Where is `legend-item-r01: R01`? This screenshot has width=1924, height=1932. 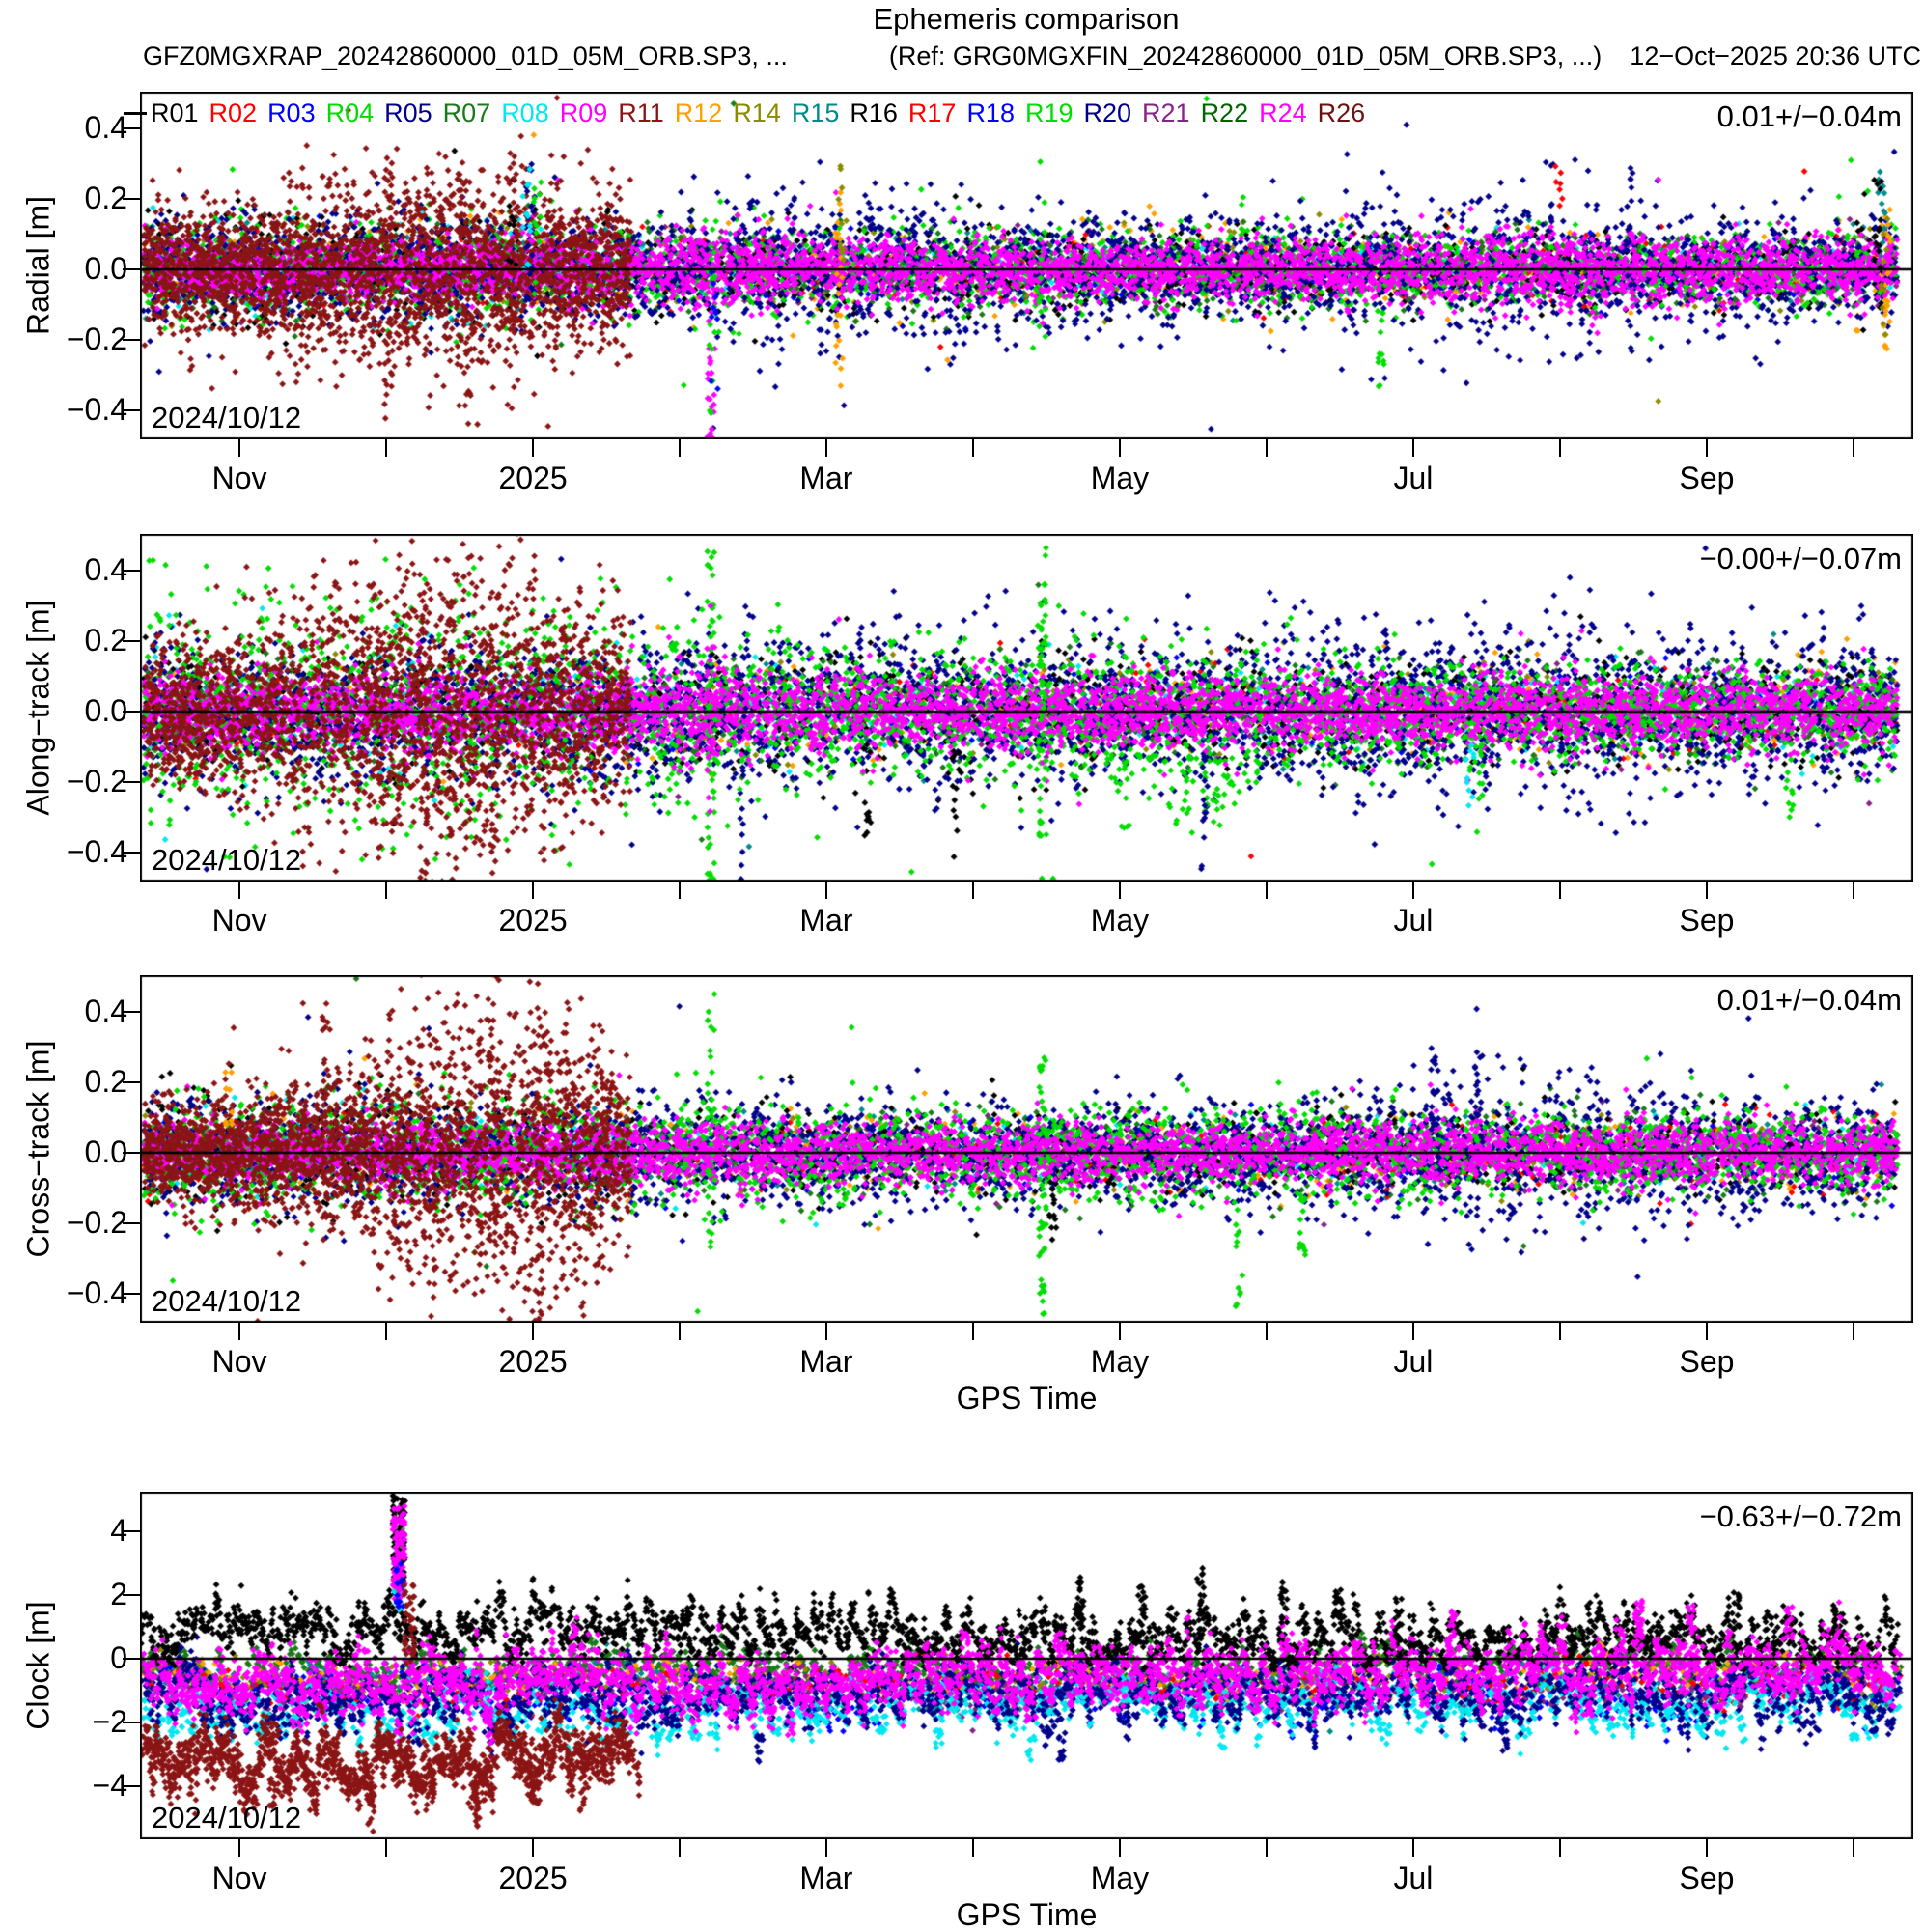
legend-item-r01: R01 is located at coordinates (175, 113).